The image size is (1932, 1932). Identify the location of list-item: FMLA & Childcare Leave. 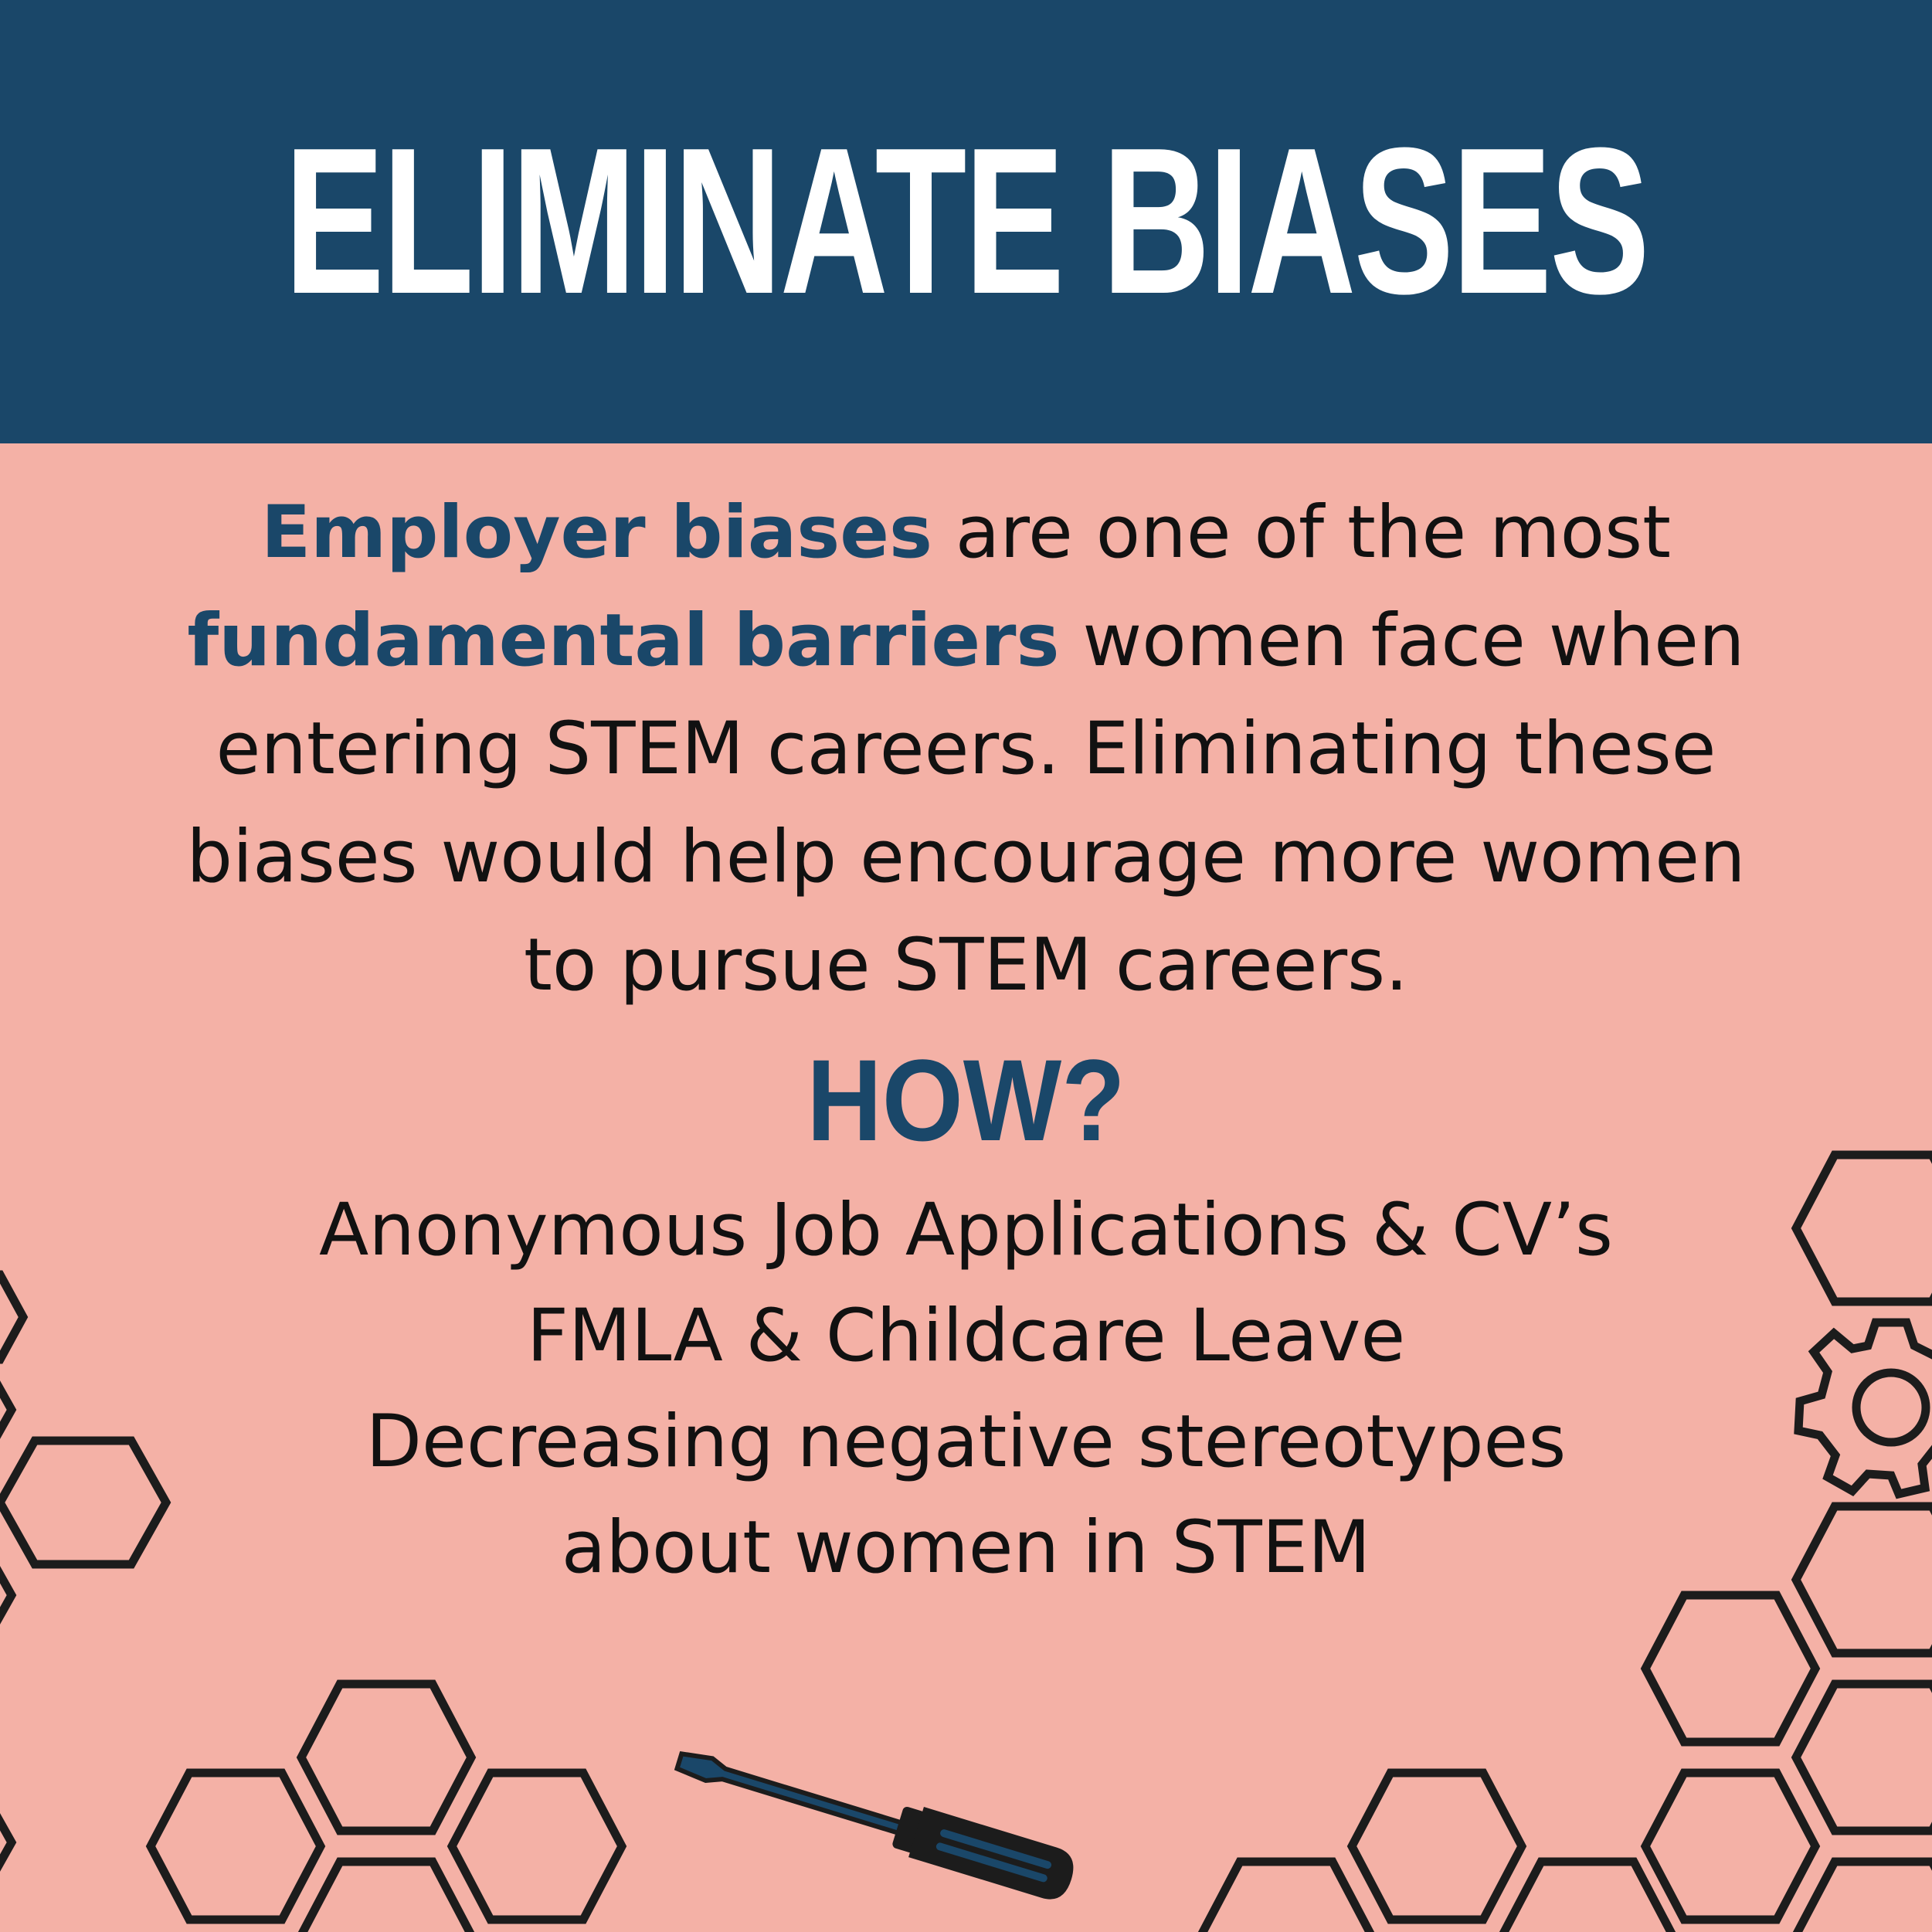
(966, 1336).